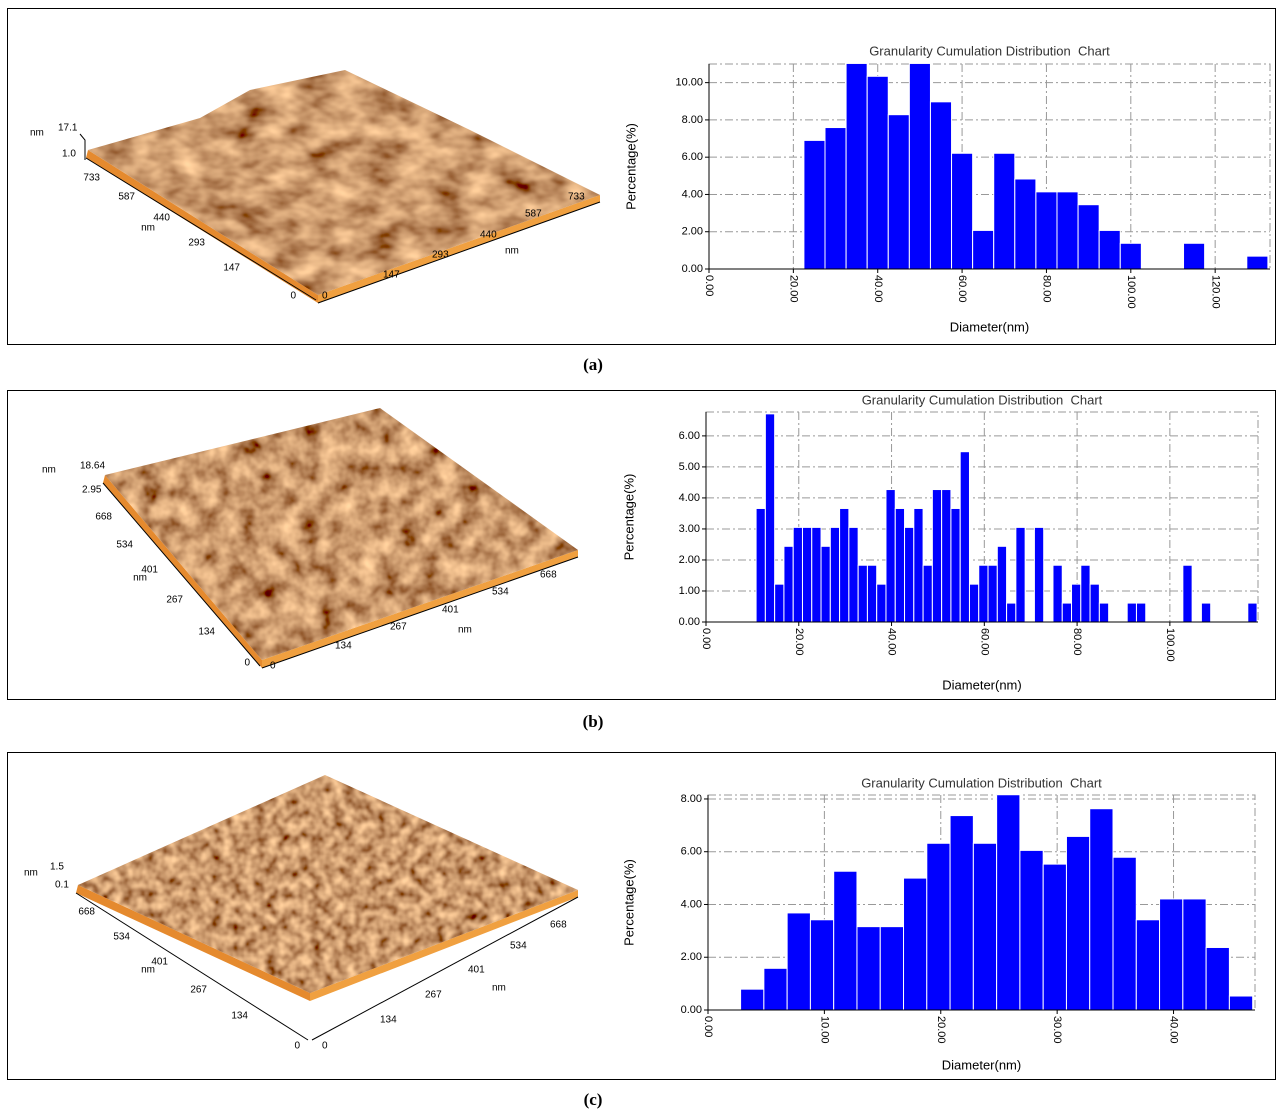 The image size is (1277, 1113). What do you see at coordinates (593, 1099) in the screenshot?
I see `panel-label: (c)` at bounding box center [593, 1099].